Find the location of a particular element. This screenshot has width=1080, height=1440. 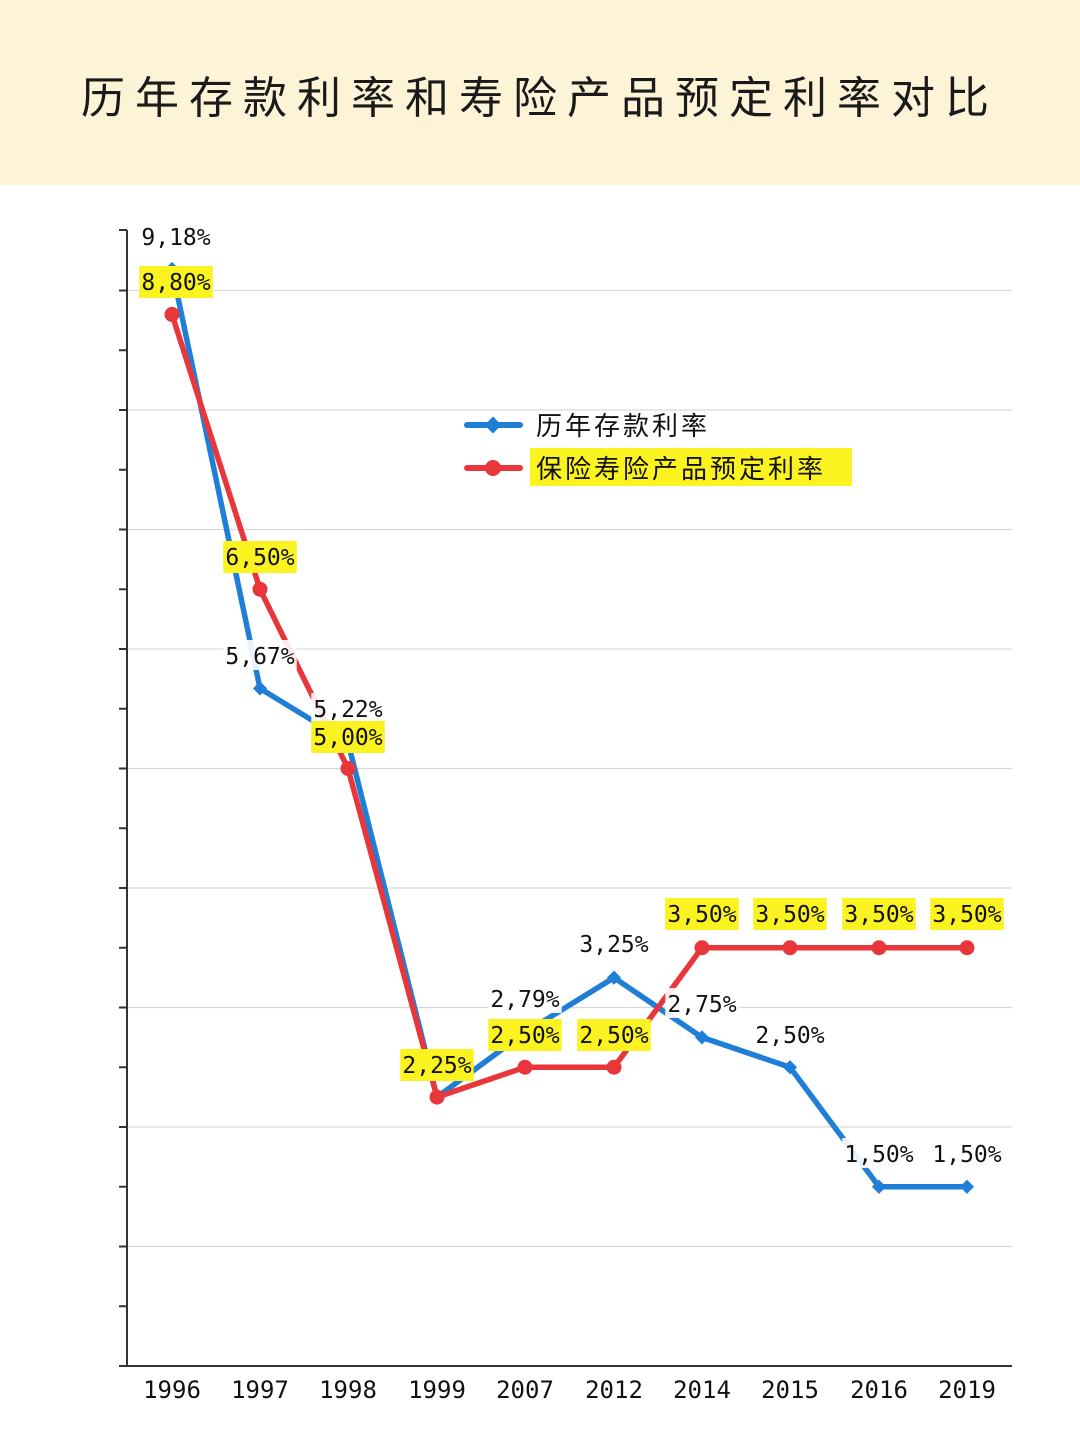

legend-deposit-diamond-icon is located at coordinates (493, 425).